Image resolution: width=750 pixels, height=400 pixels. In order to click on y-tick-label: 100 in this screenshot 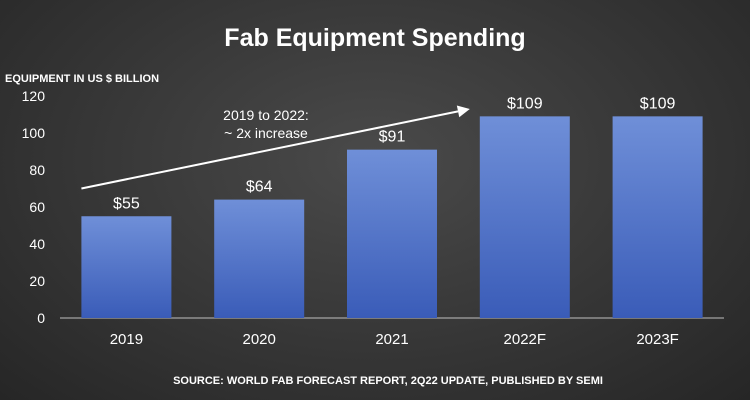, I will do `click(34, 133)`.